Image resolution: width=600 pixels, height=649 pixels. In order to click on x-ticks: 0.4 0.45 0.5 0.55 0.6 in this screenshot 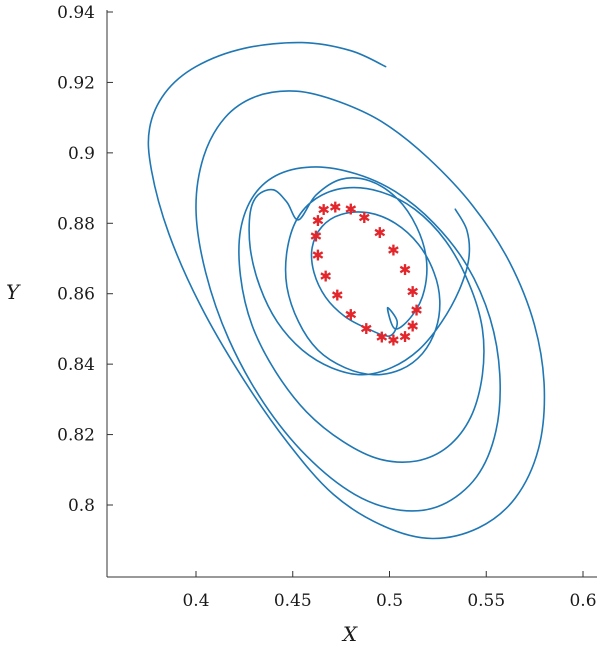, I will do `click(389, 591)`.